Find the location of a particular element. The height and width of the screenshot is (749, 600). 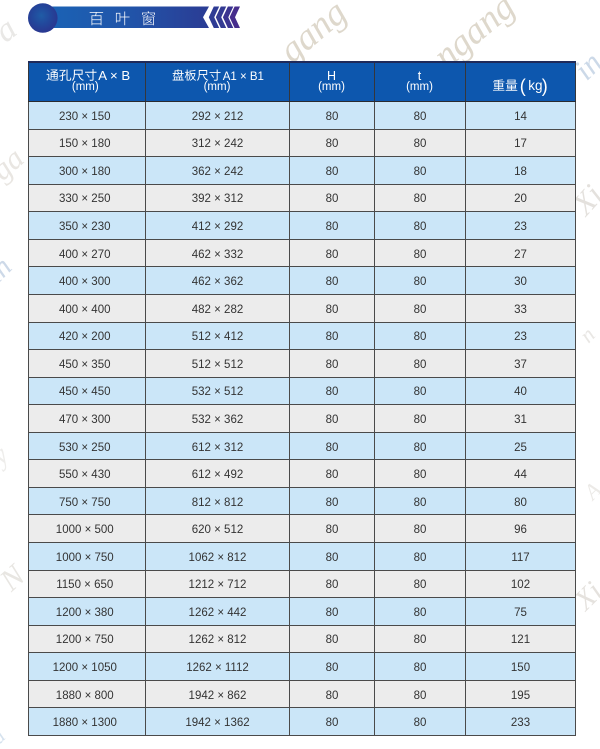

svg-text: t is located at coordinates (420, 76).